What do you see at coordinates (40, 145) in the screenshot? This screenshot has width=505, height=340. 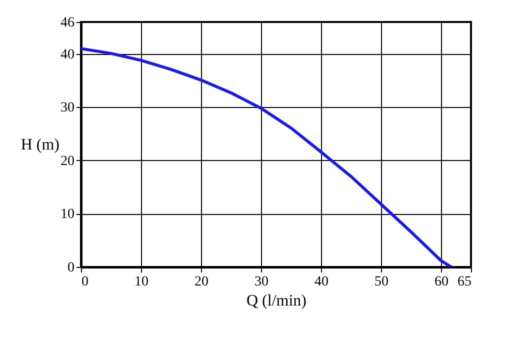 I see `y-axis-title: H (m)` at bounding box center [40, 145].